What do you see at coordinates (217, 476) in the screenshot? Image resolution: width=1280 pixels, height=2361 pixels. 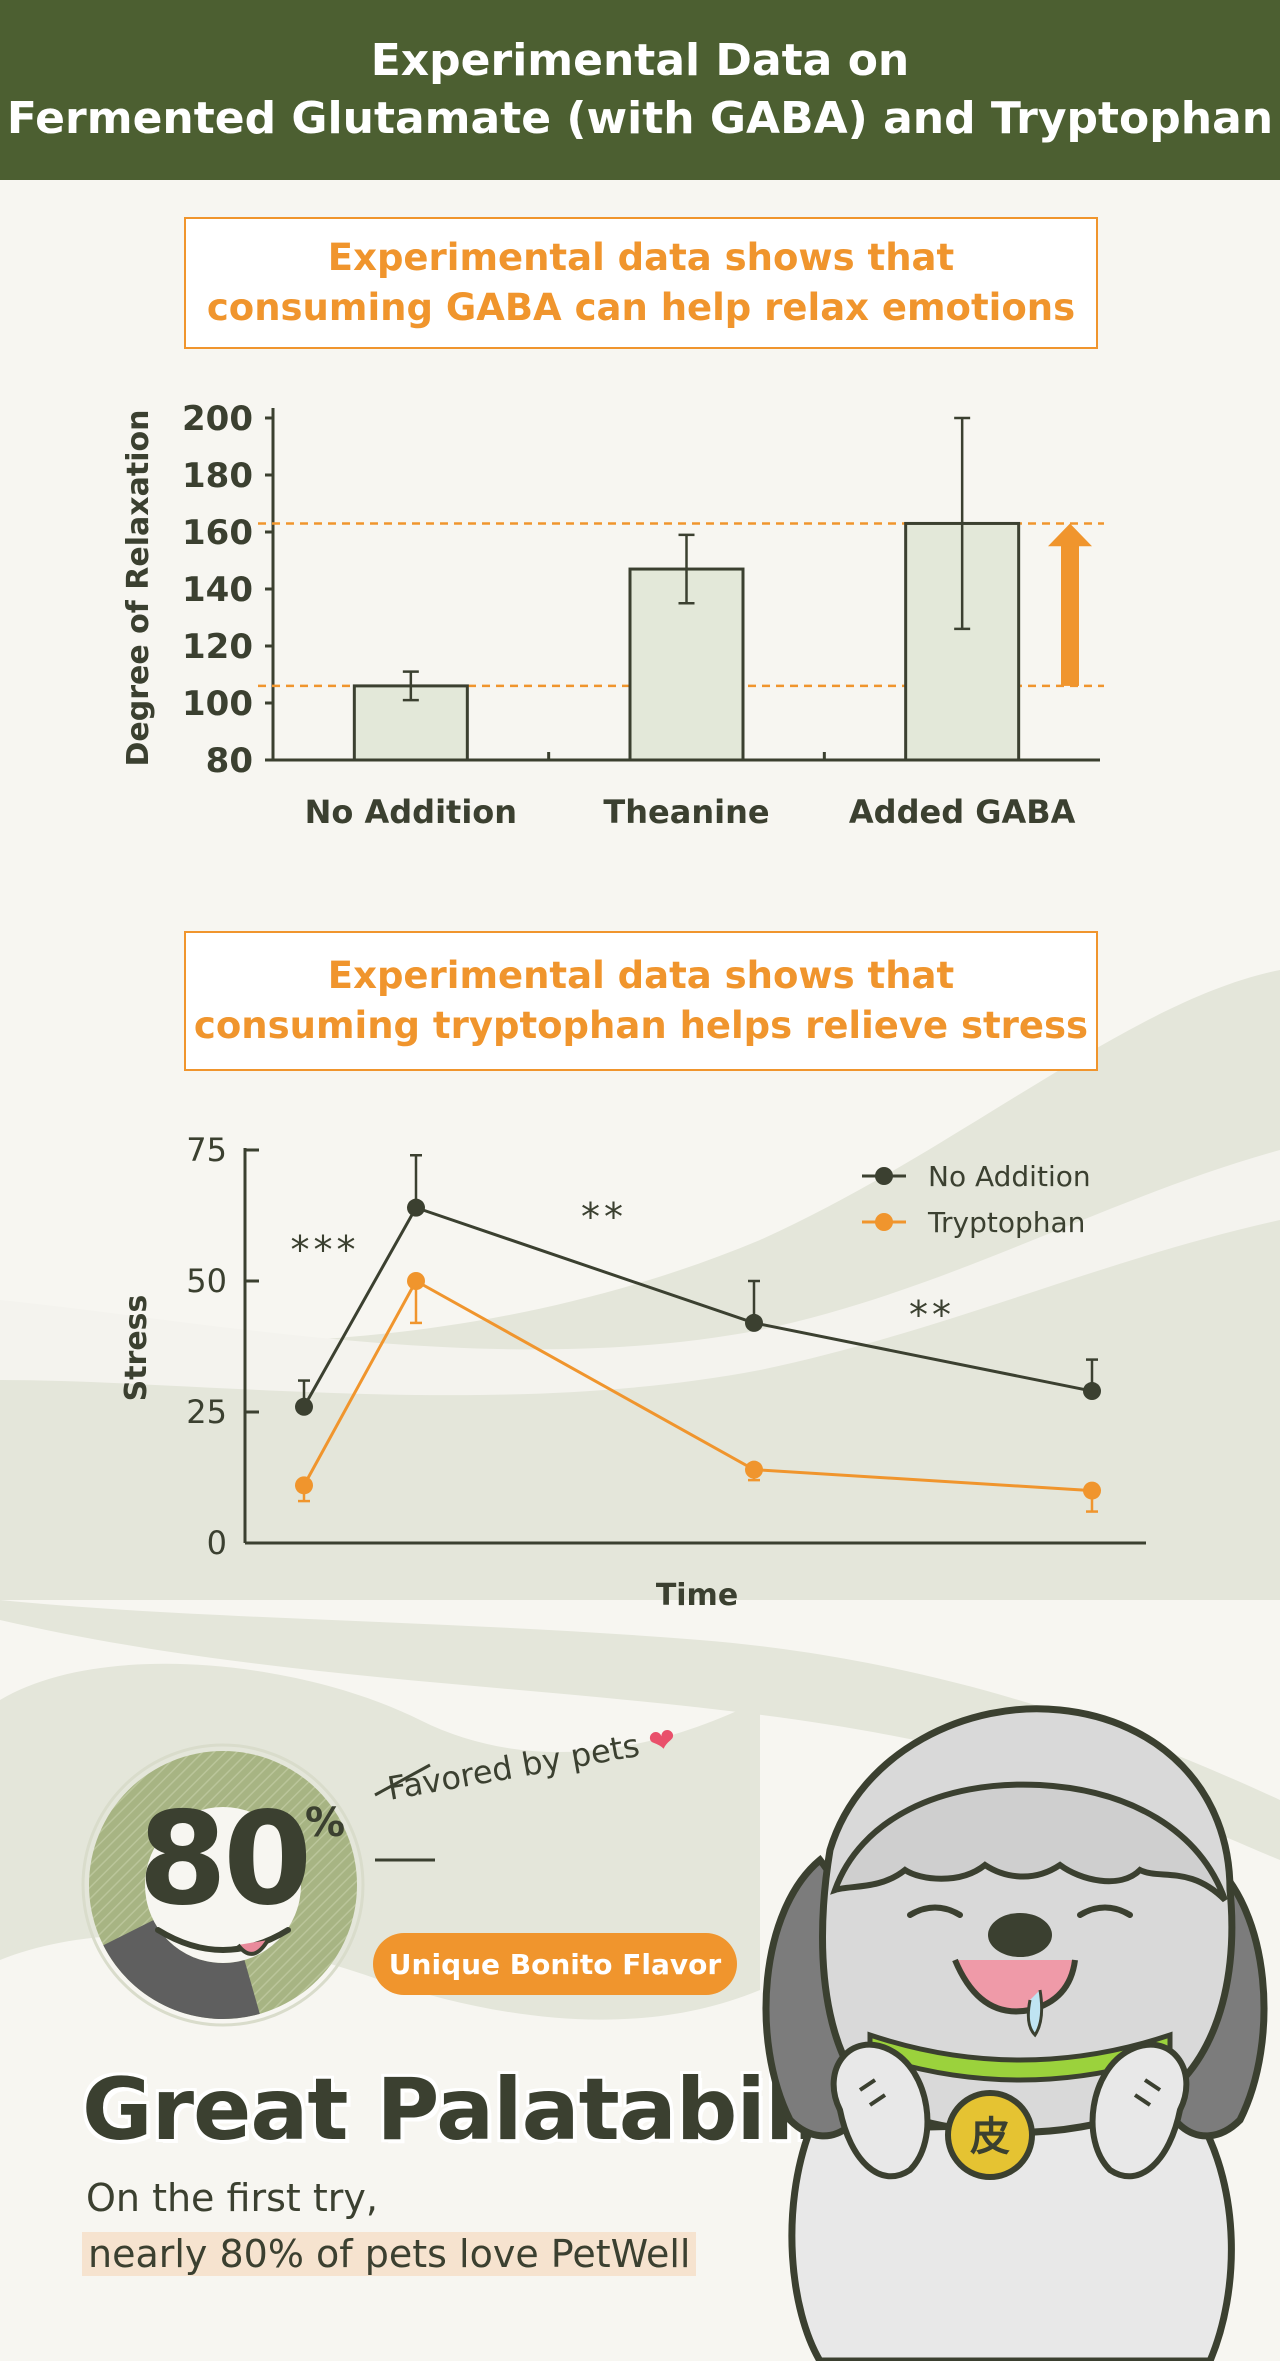 I see `bar-y-tick-label: 180` at bounding box center [217, 476].